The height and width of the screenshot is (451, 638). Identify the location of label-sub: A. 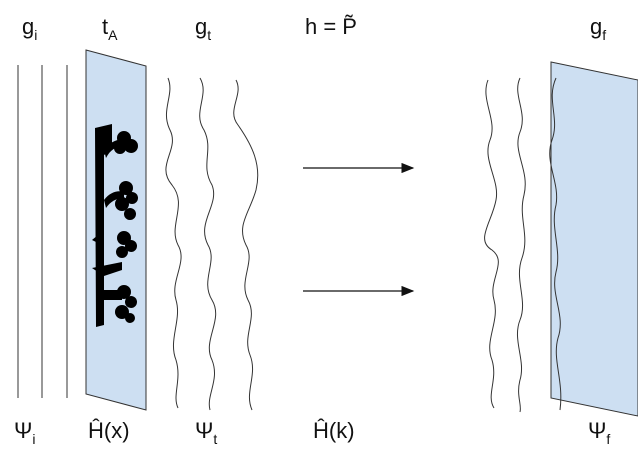
(113, 35).